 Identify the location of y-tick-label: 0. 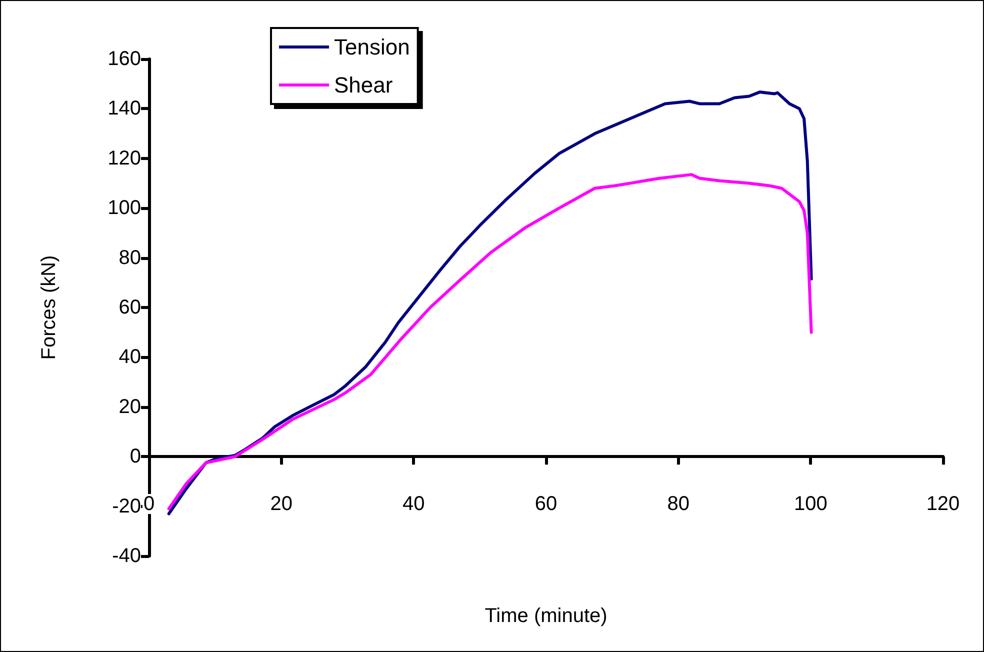
(135, 457).